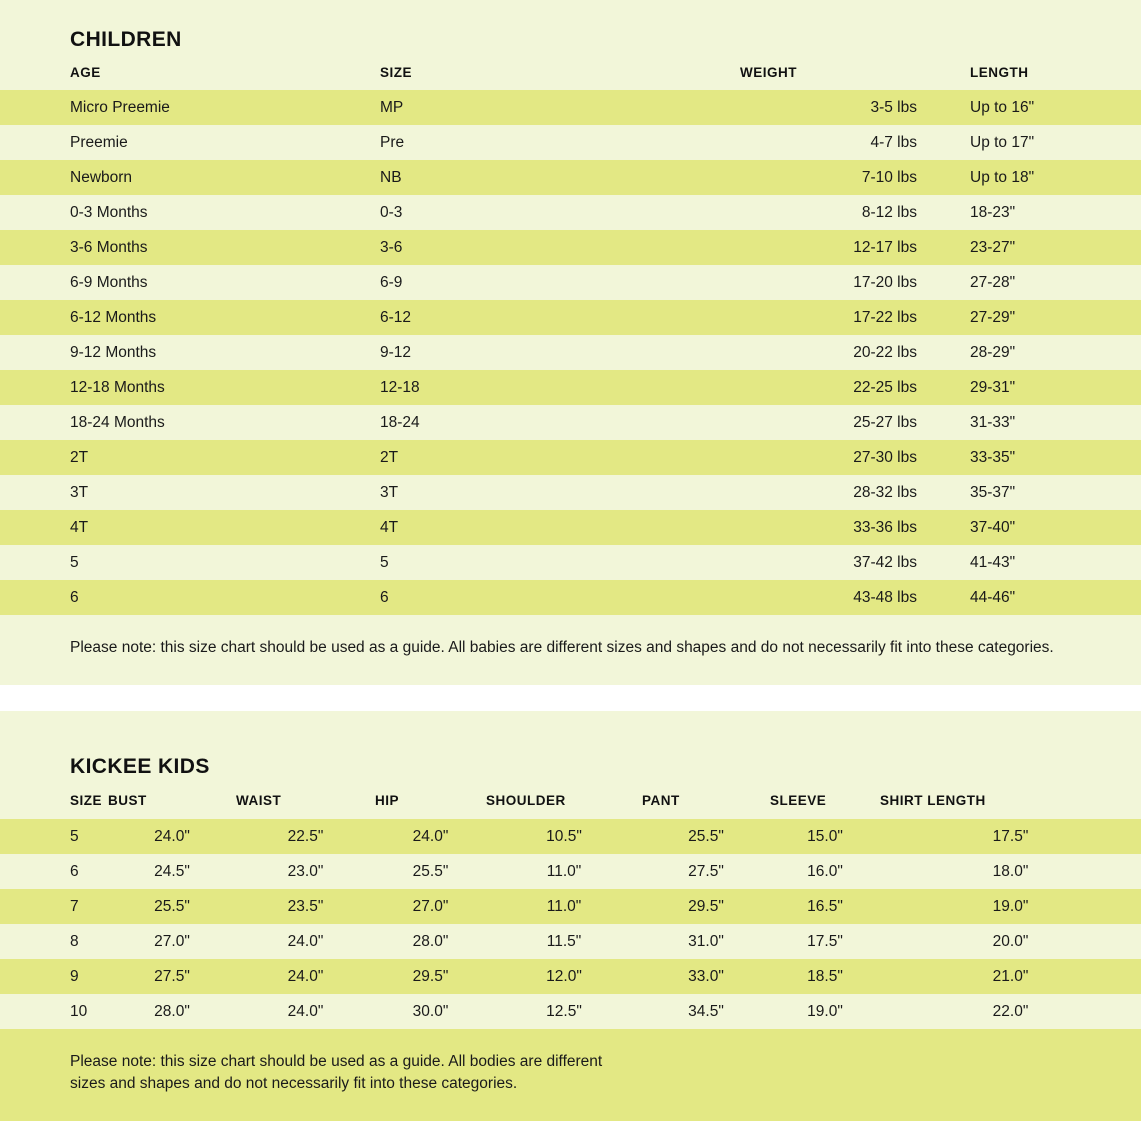 This screenshot has width=1141, height=1131. I want to click on column-header-length: LENGTH, so click(999, 72).